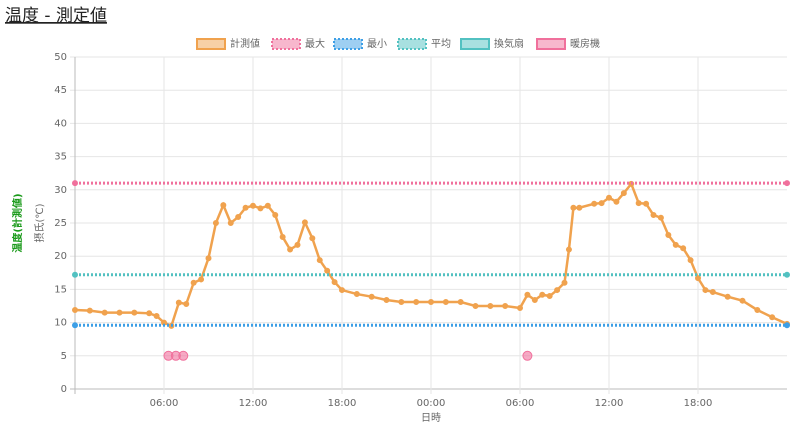  What do you see at coordinates (64, 356) in the screenshot?
I see `y-tick-label: 5` at bounding box center [64, 356].